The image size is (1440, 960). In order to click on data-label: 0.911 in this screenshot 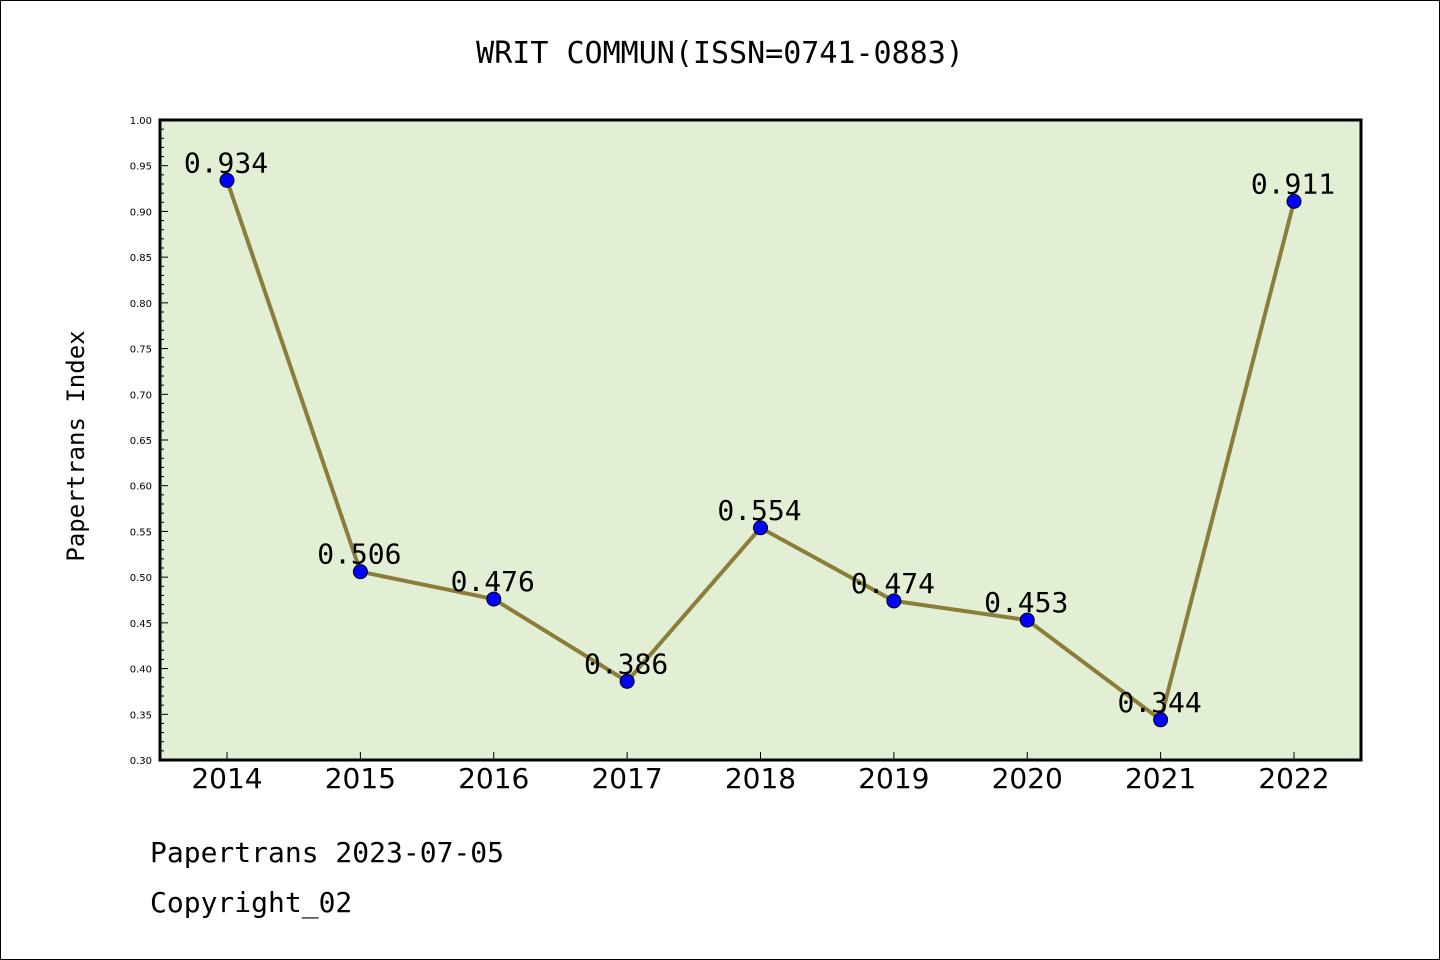, I will do `click(1293, 183)`.